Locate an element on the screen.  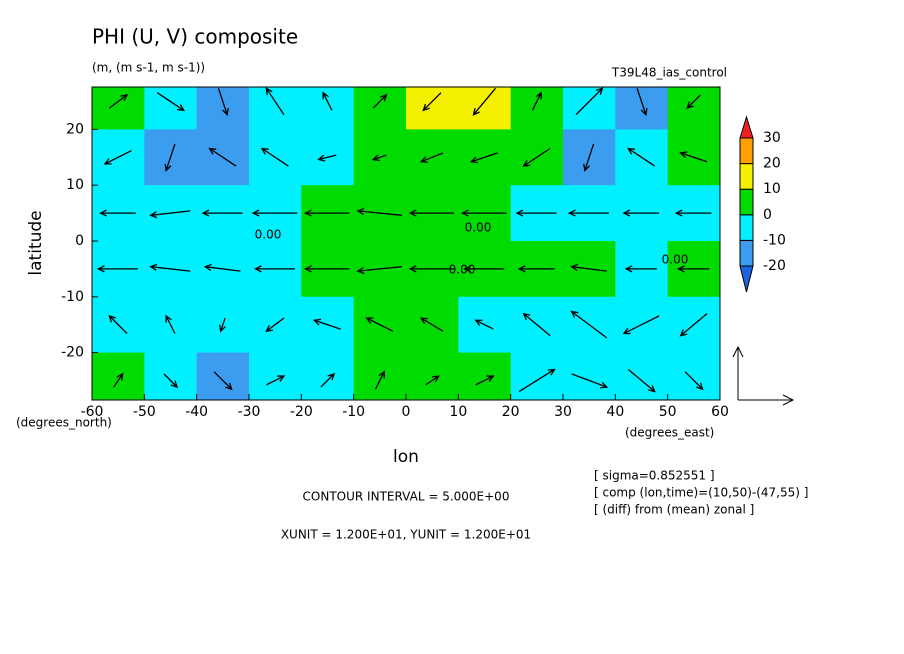
y-tick-label: -20 is located at coordinates (72, 353).